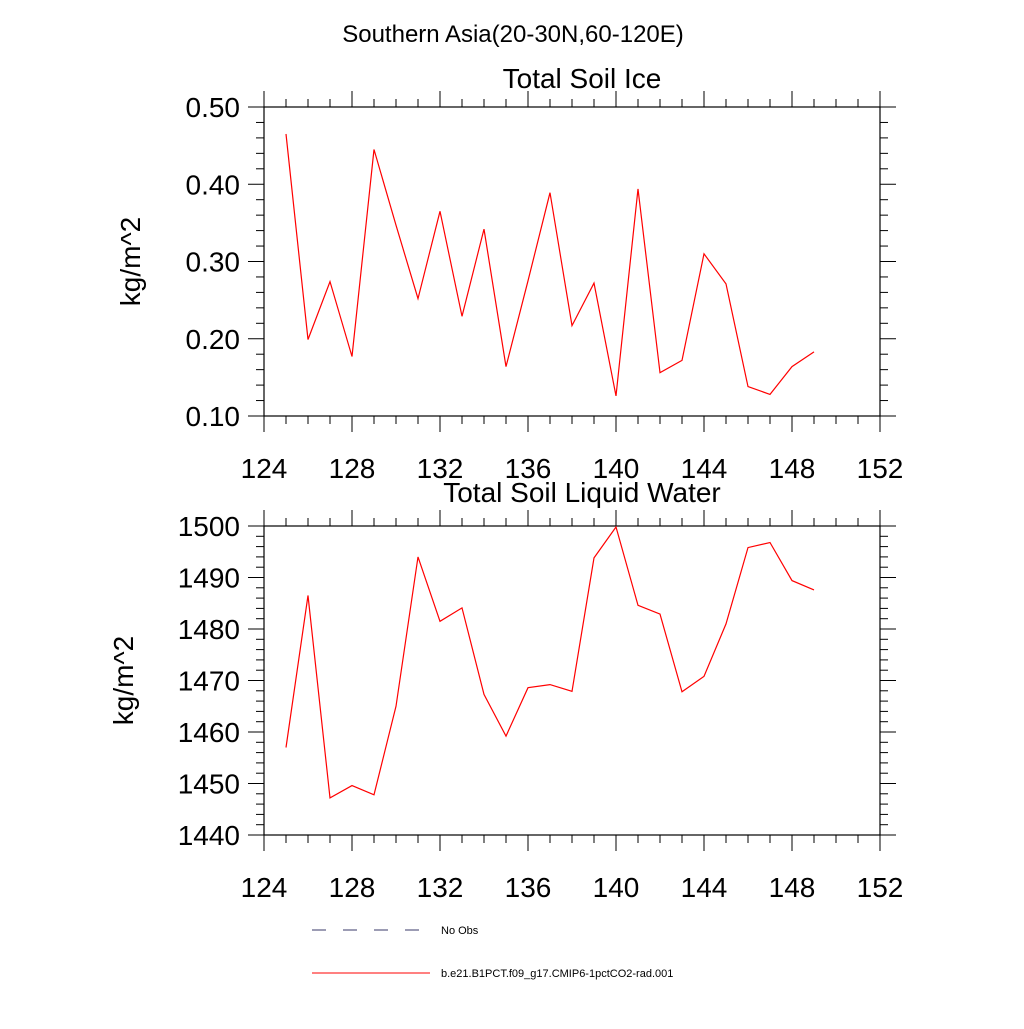  Describe the element at coordinates (213, 416) in the screenshot. I see `y-tick-label: 0.10` at that location.